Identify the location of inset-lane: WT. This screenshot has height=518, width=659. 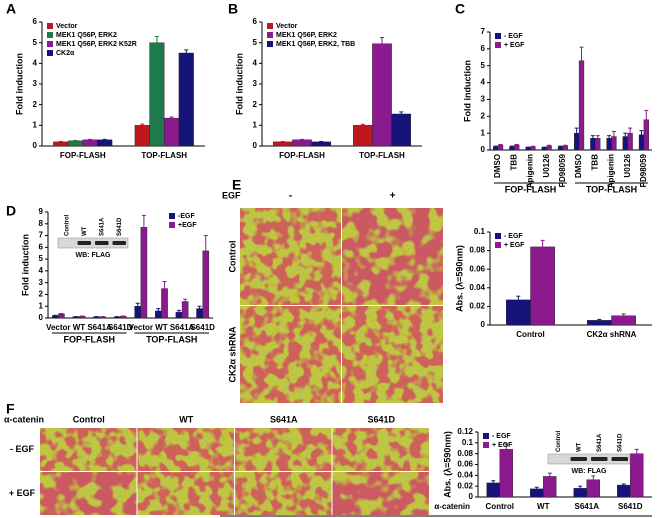
(85, 231).